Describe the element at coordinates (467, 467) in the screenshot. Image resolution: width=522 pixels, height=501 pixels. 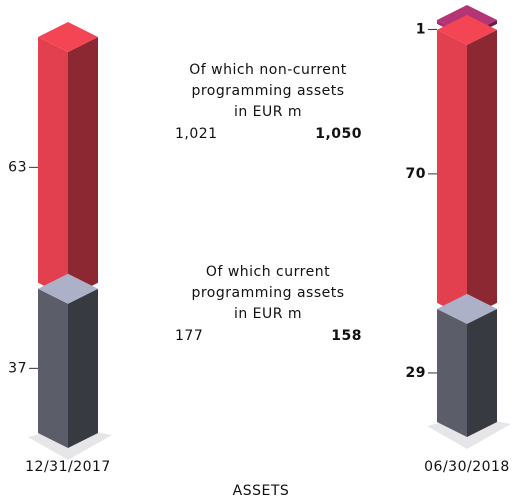
I see `category-label: 06/30/2018` at that location.